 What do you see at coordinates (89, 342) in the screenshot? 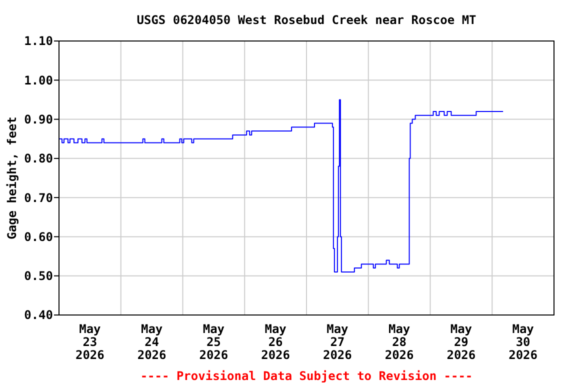
I see `x-tick-label: May 23 2026` at bounding box center [89, 342].